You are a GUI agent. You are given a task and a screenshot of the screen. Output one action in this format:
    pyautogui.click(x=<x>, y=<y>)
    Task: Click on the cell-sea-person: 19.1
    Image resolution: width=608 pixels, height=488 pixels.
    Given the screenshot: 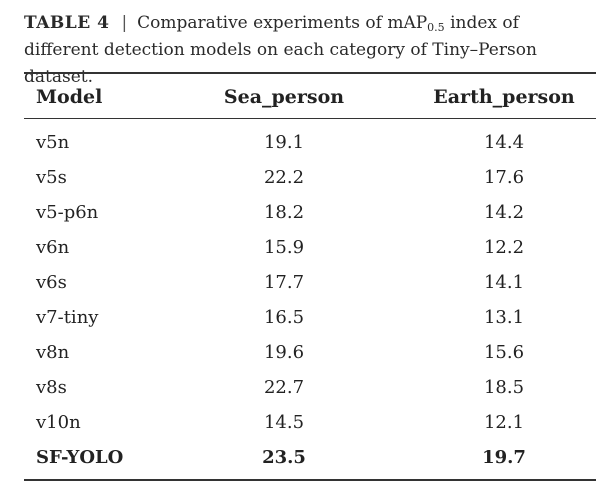 What is the action you would take?
    pyautogui.click(x=284, y=142)
    